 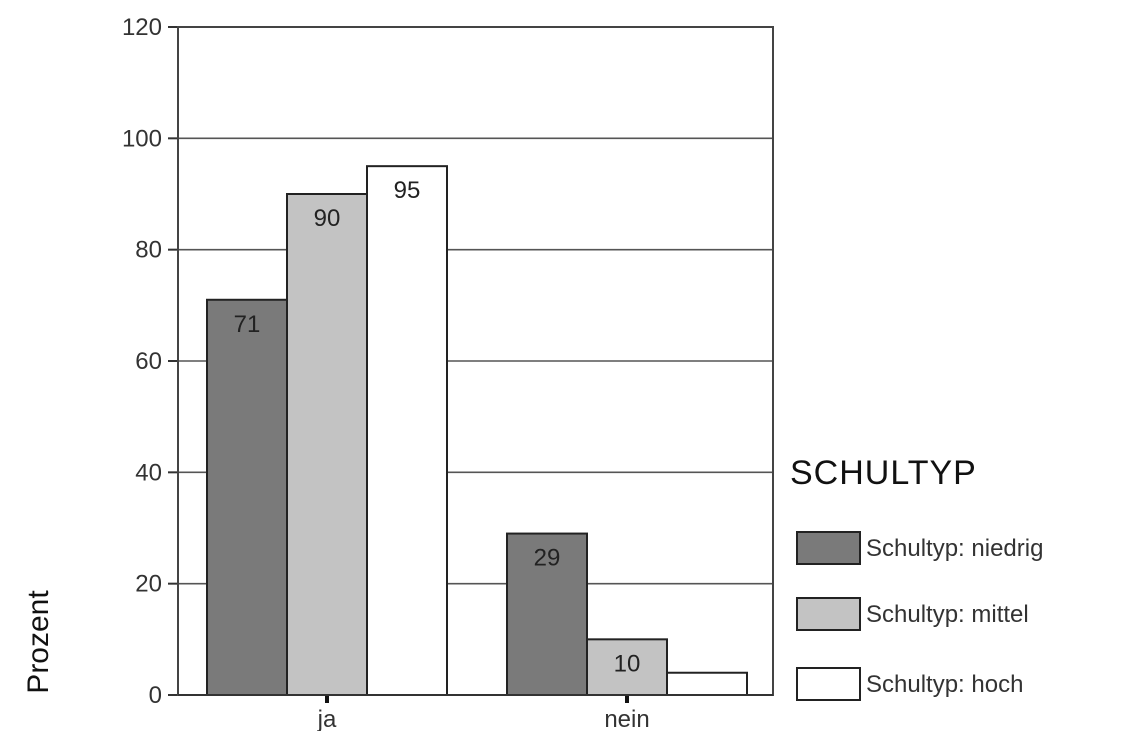 What do you see at coordinates (148, 361) in the screenshot?
I see `y-tick-label-3: 60` at bounding box center [148, 361].